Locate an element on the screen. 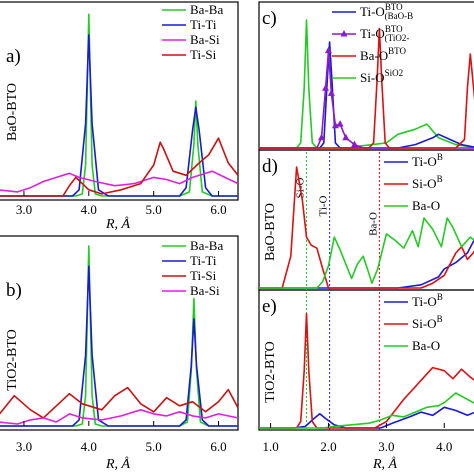 This screenshot has height=474, width=474. panel-e-xlabel: R, Å is located at coordinates (385, 464).